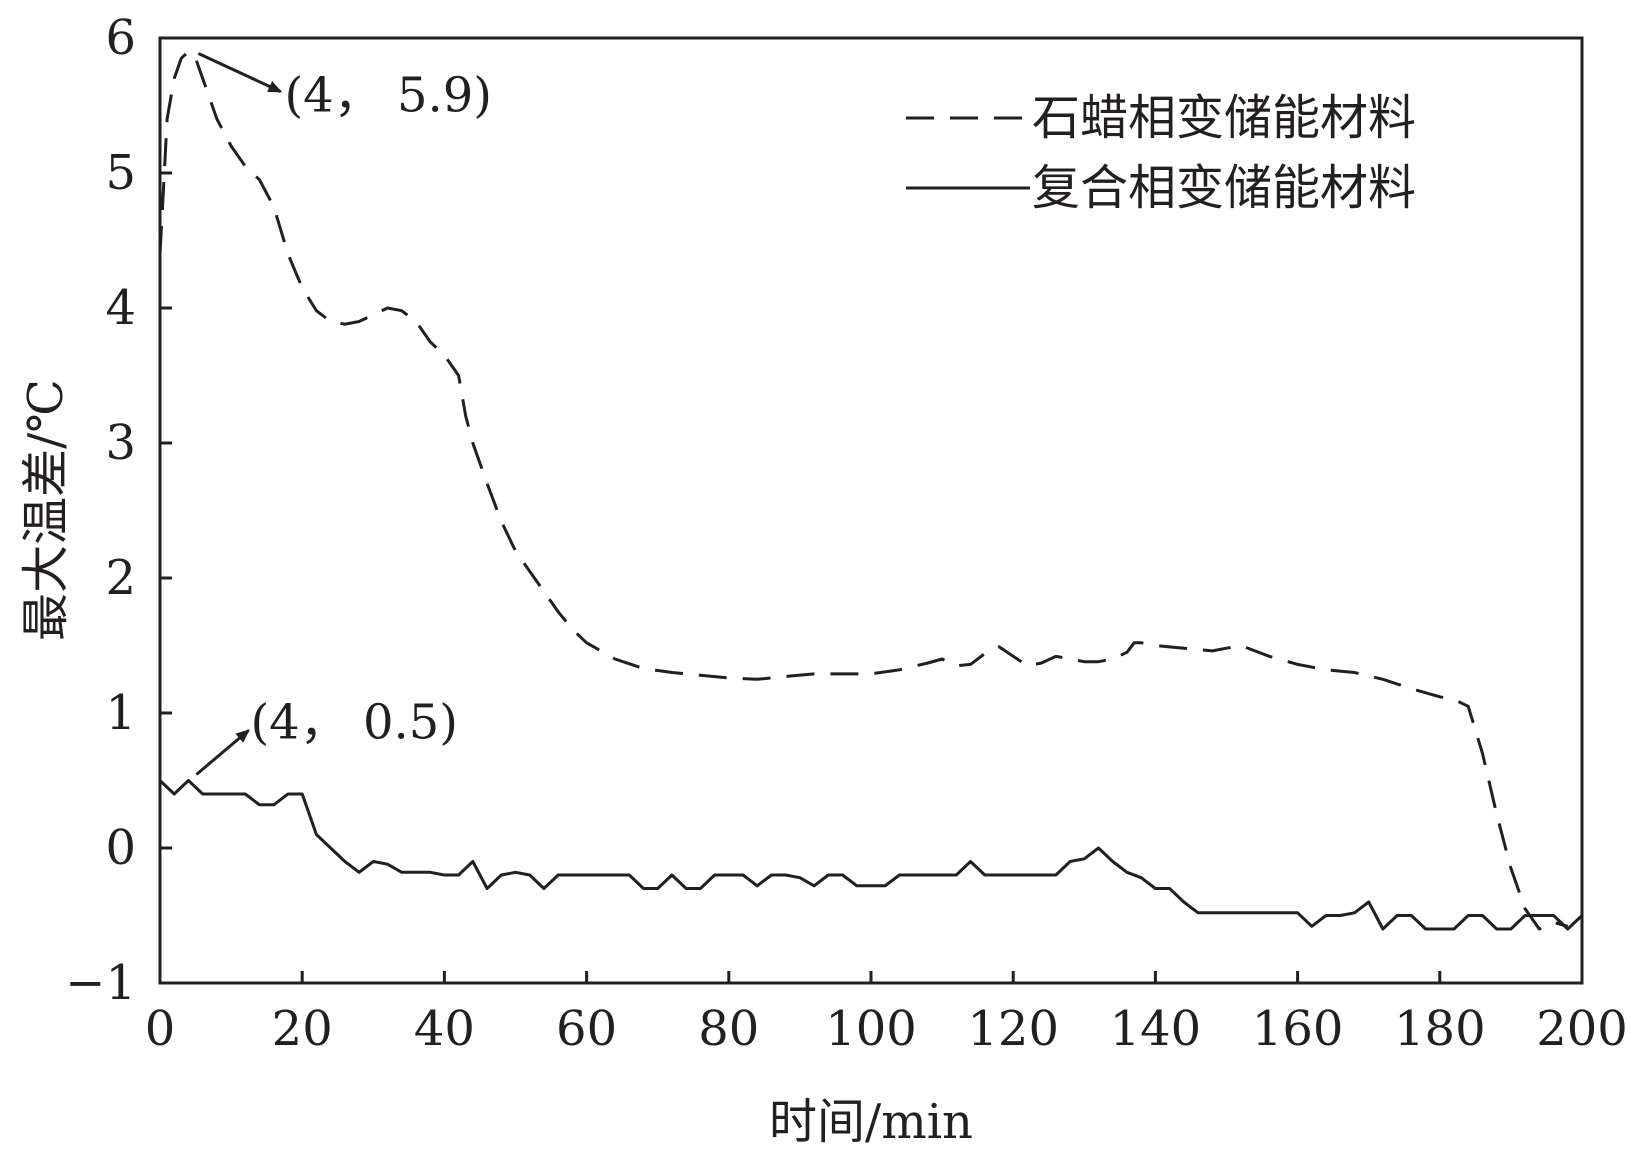  What do you see at coordinates (240, 72) in the screenshot?
I see `annotation-arrow-peak` at bounding box center [240, 72].